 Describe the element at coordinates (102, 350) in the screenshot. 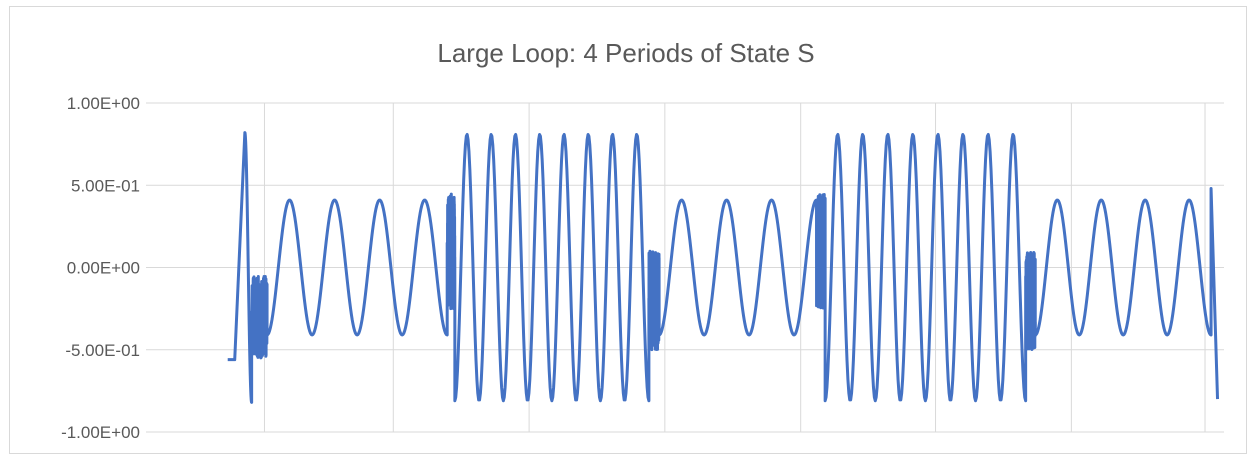

I see `y-tick-label: -5.00E-01` at that location.